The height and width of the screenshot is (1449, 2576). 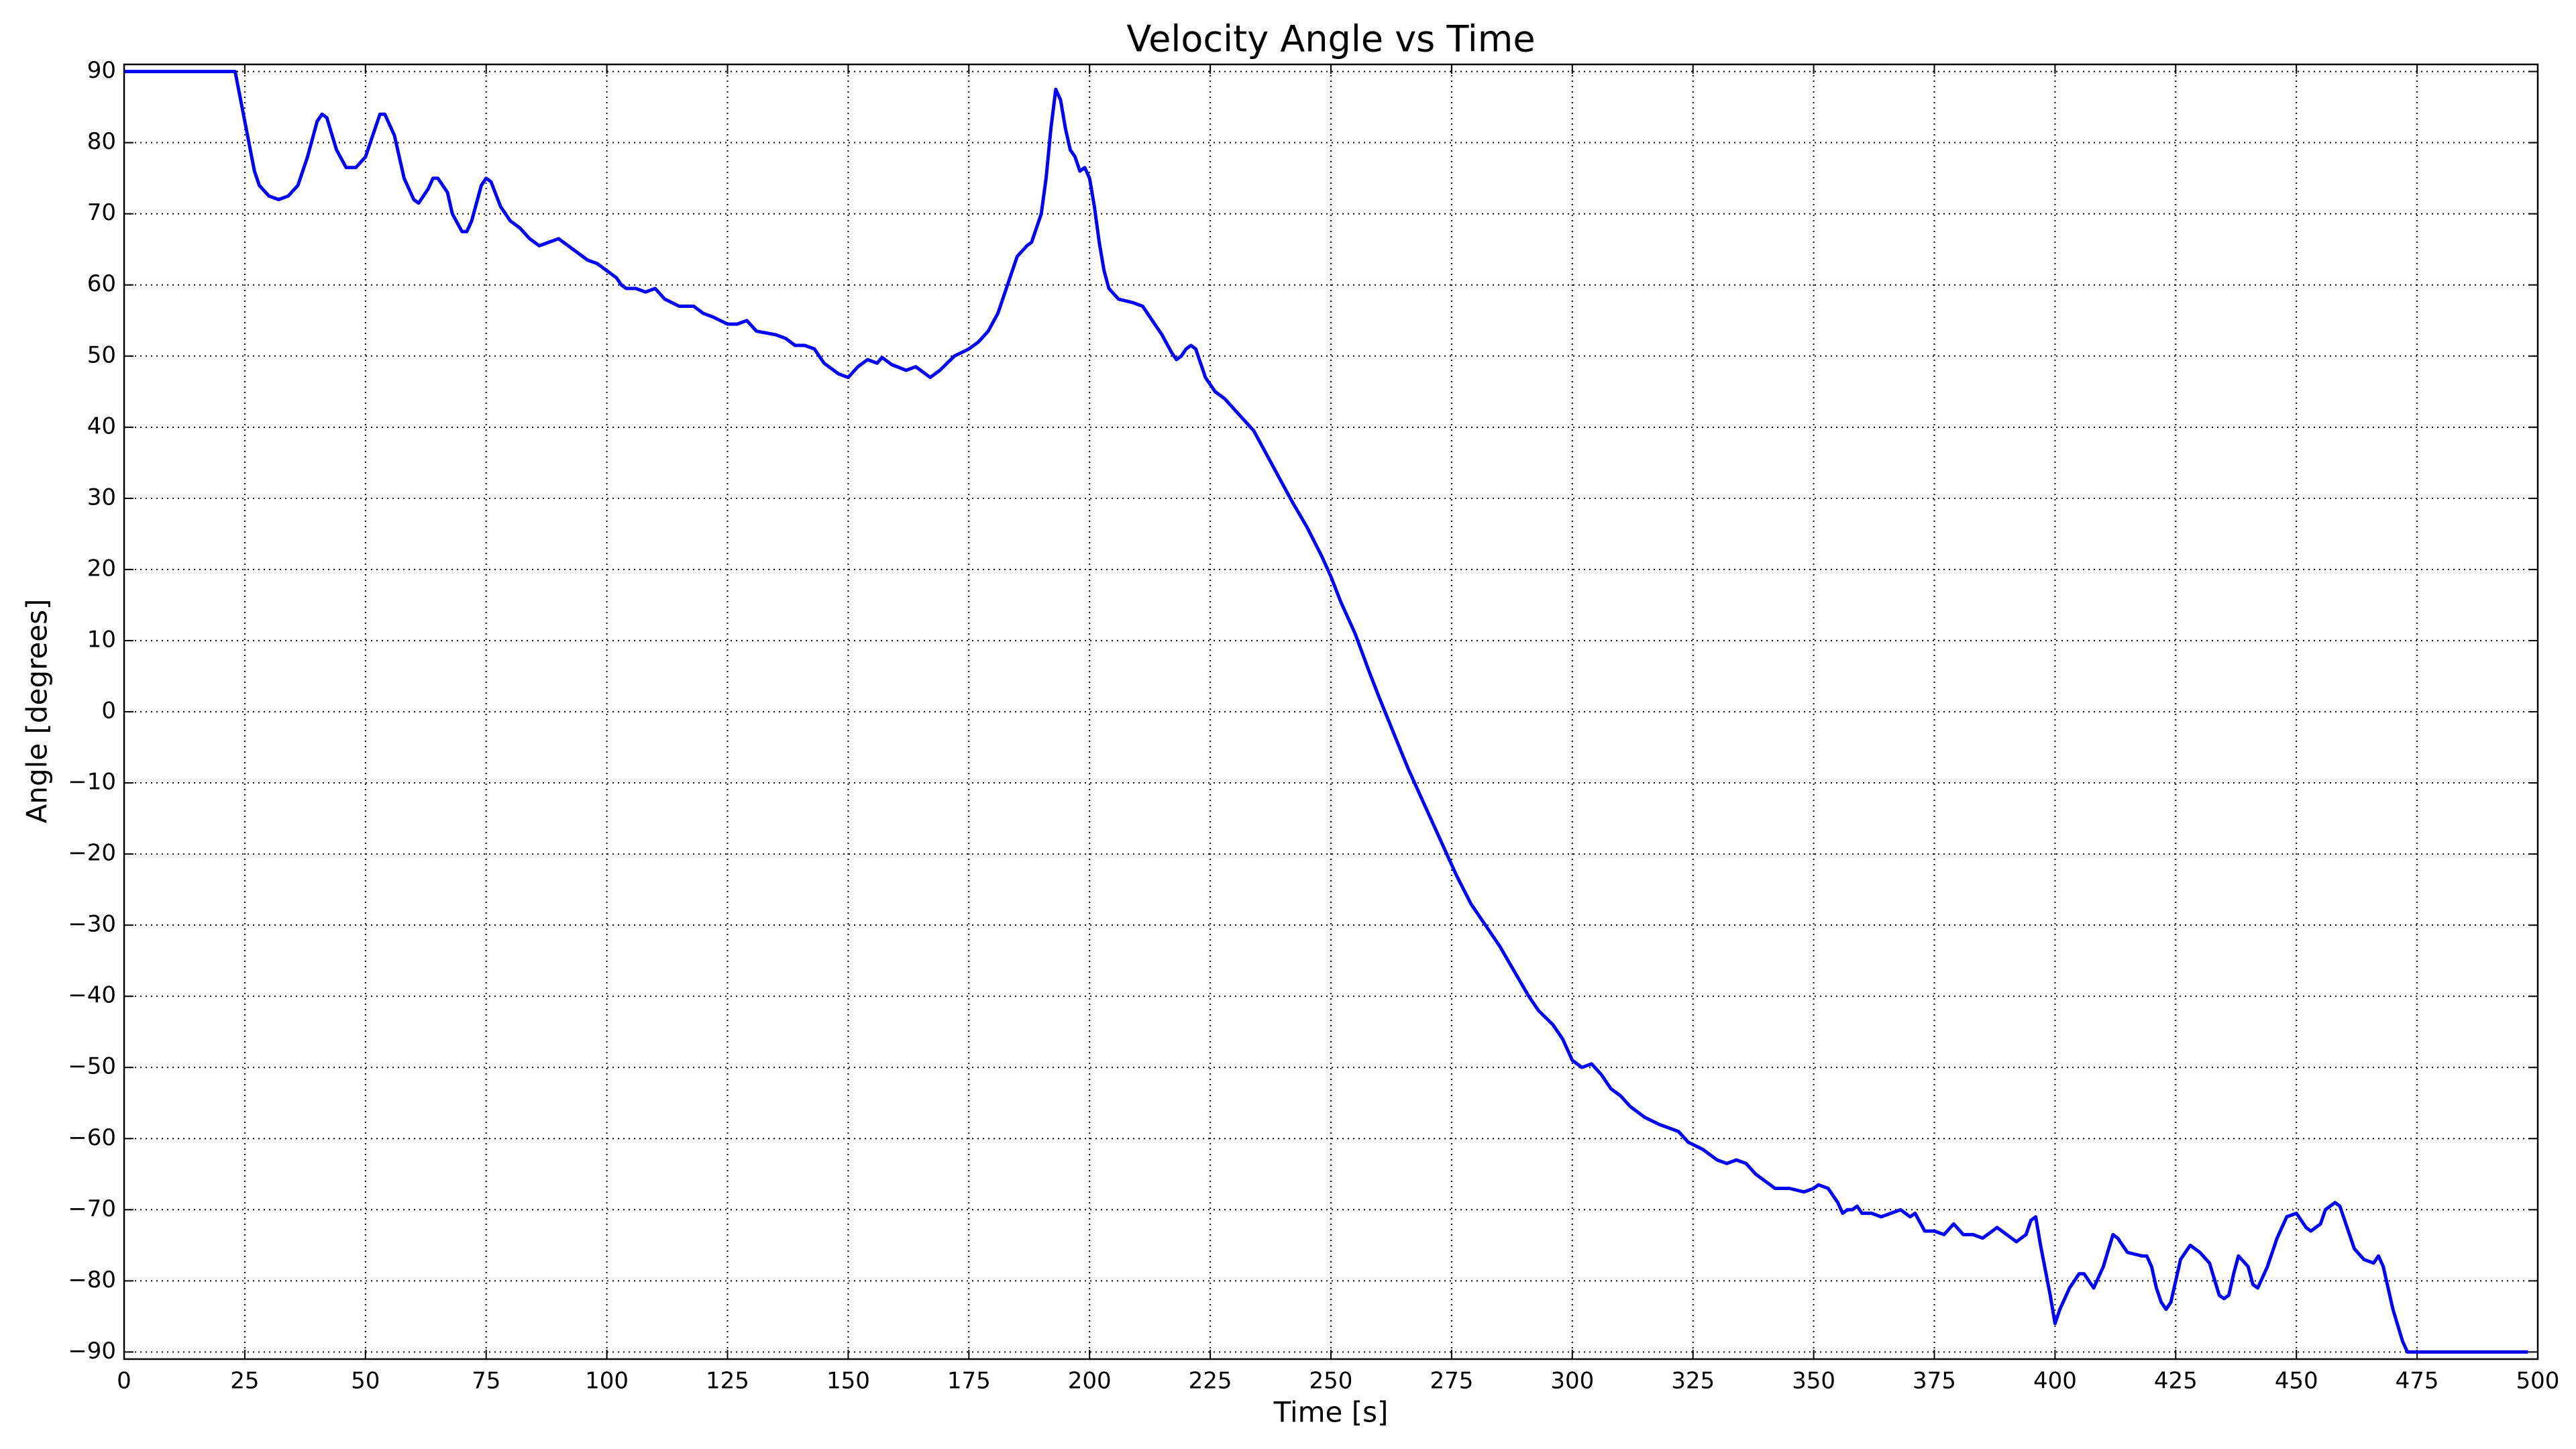 What do you see at coordinates (101, 212) in the screenshot?
I see `y-tick-label: 70` at bounding box center [101, 212].